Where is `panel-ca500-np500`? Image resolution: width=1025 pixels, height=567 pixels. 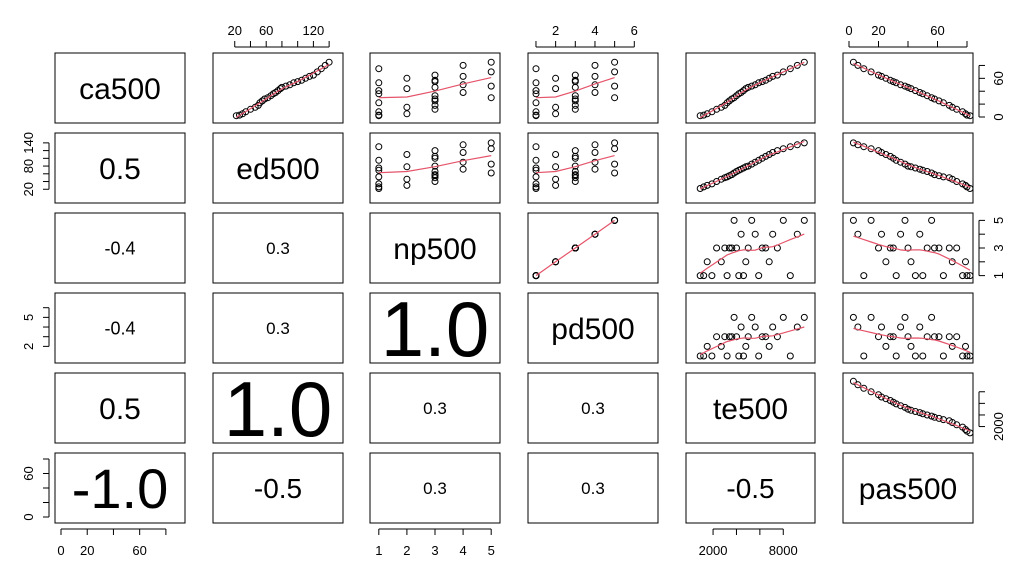
panel-ca500-np500 is located at coordinates (435, 88).